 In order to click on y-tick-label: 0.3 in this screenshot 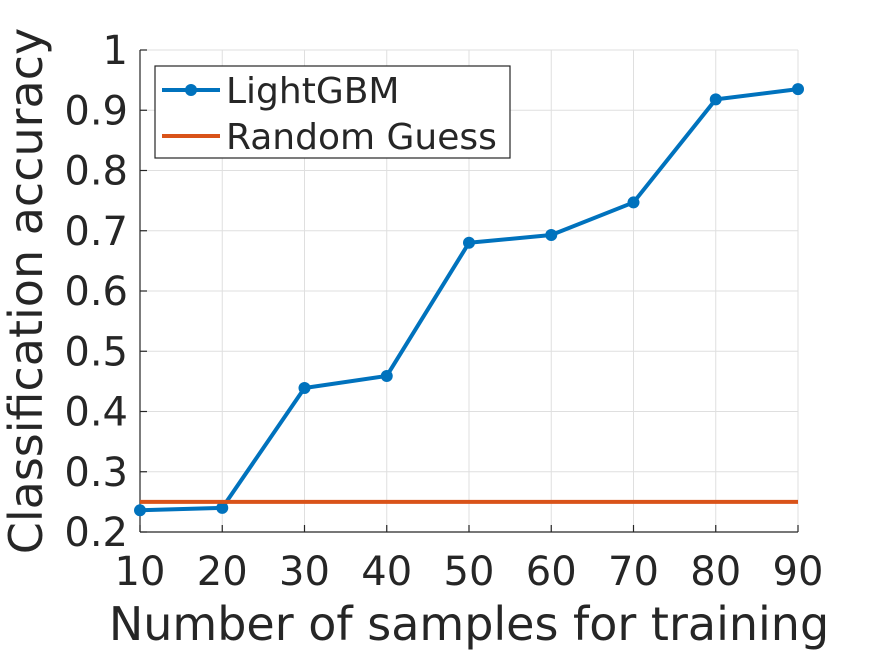, I will do `click(96, 473)`.